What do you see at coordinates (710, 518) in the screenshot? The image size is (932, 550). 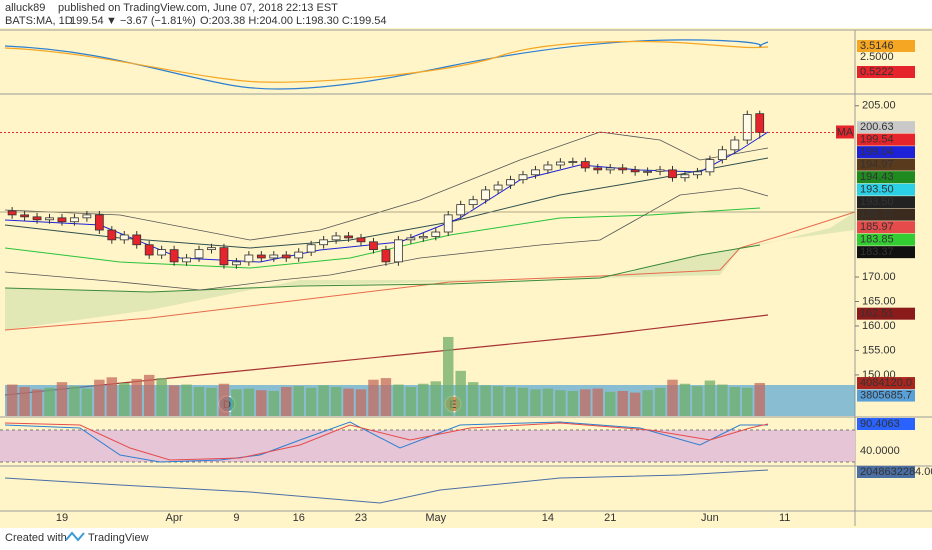 I see `x-tick-label: Jun` at bounding box center [710, 518].